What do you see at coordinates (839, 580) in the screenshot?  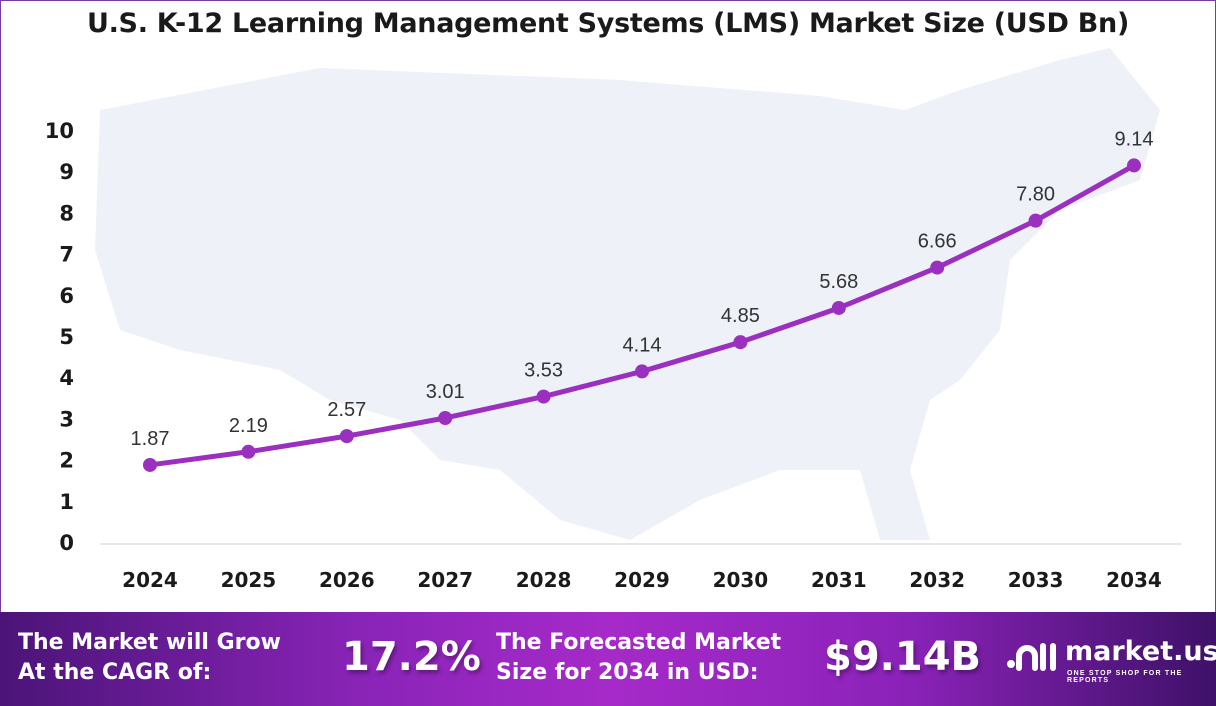 I see `x-tick-label: 2031` at bounding box center [839, 580].